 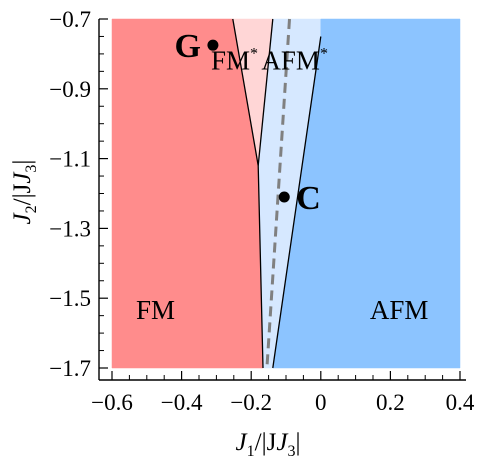 I want to click on x-tick-label: 0.2, so click(x=390, y=402).